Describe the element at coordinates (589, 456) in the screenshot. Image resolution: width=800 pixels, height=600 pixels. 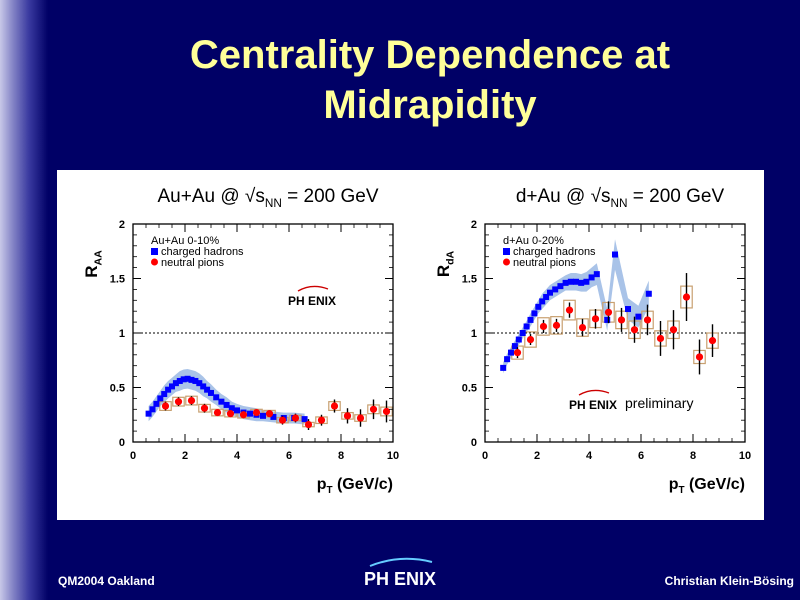
I see `chart2-xtick-label: 4` at that location.